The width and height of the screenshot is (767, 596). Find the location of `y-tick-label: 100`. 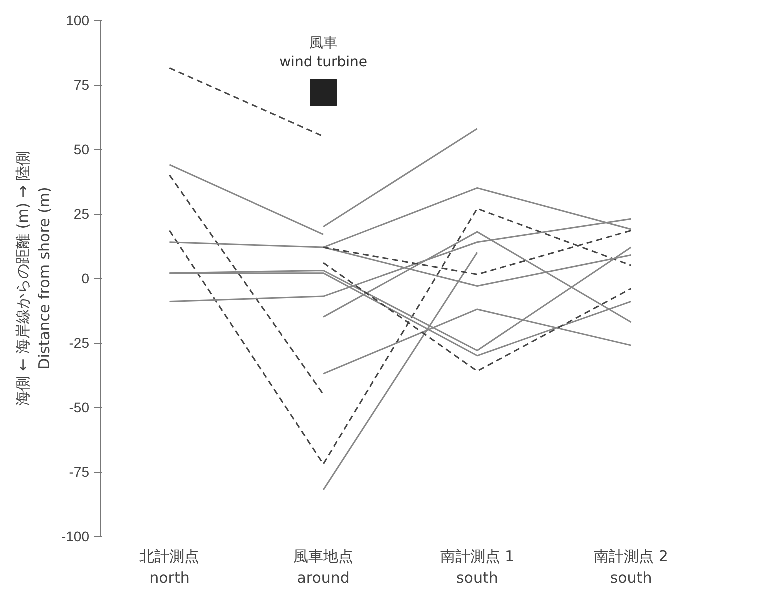

y-tick-label: 100 is located at coordinates (78, 20).